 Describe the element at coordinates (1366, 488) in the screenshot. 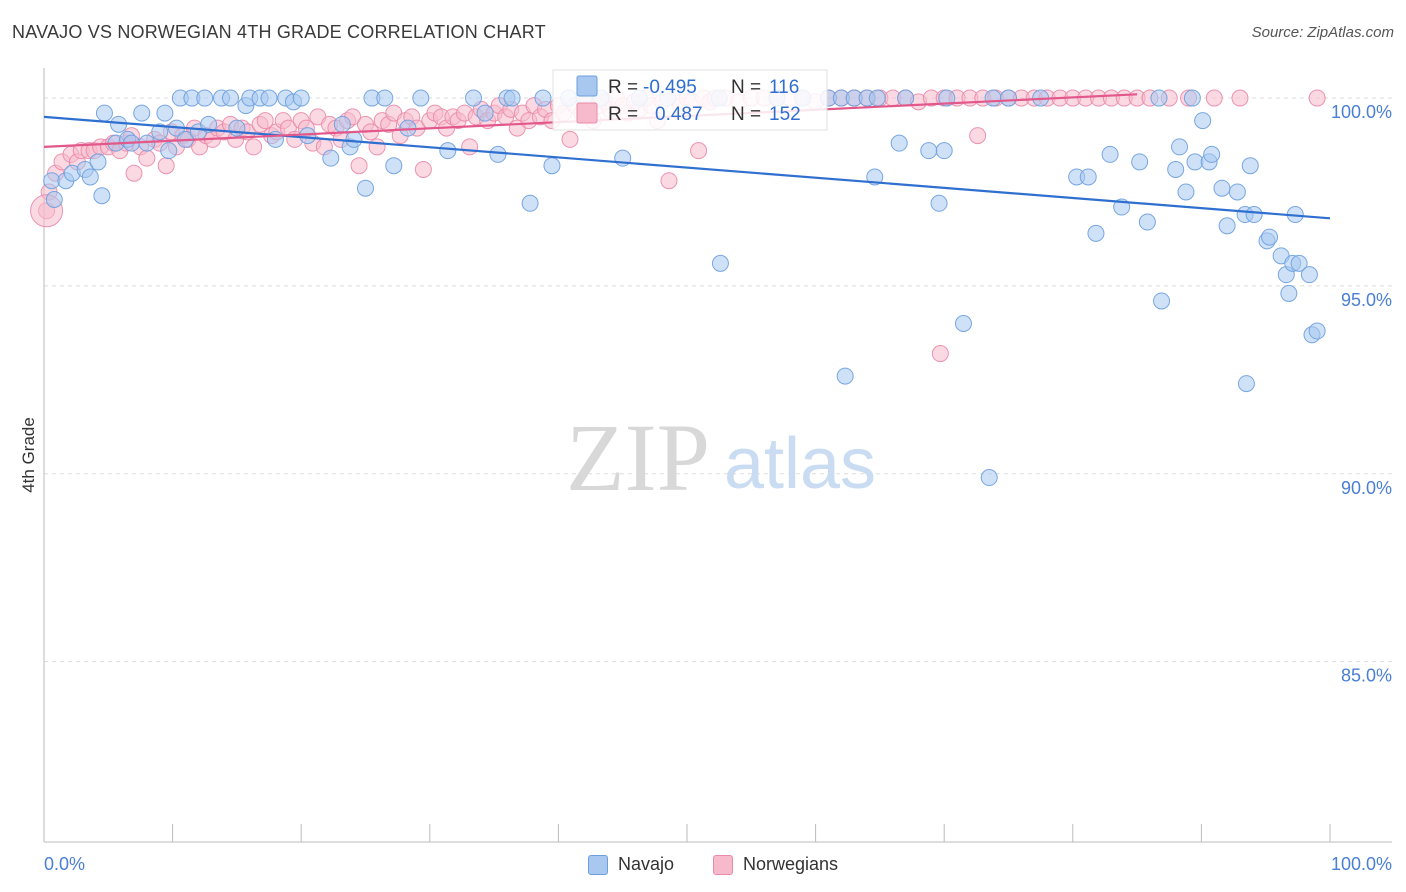

I see `y-tick-label: 90.0%` at that location.